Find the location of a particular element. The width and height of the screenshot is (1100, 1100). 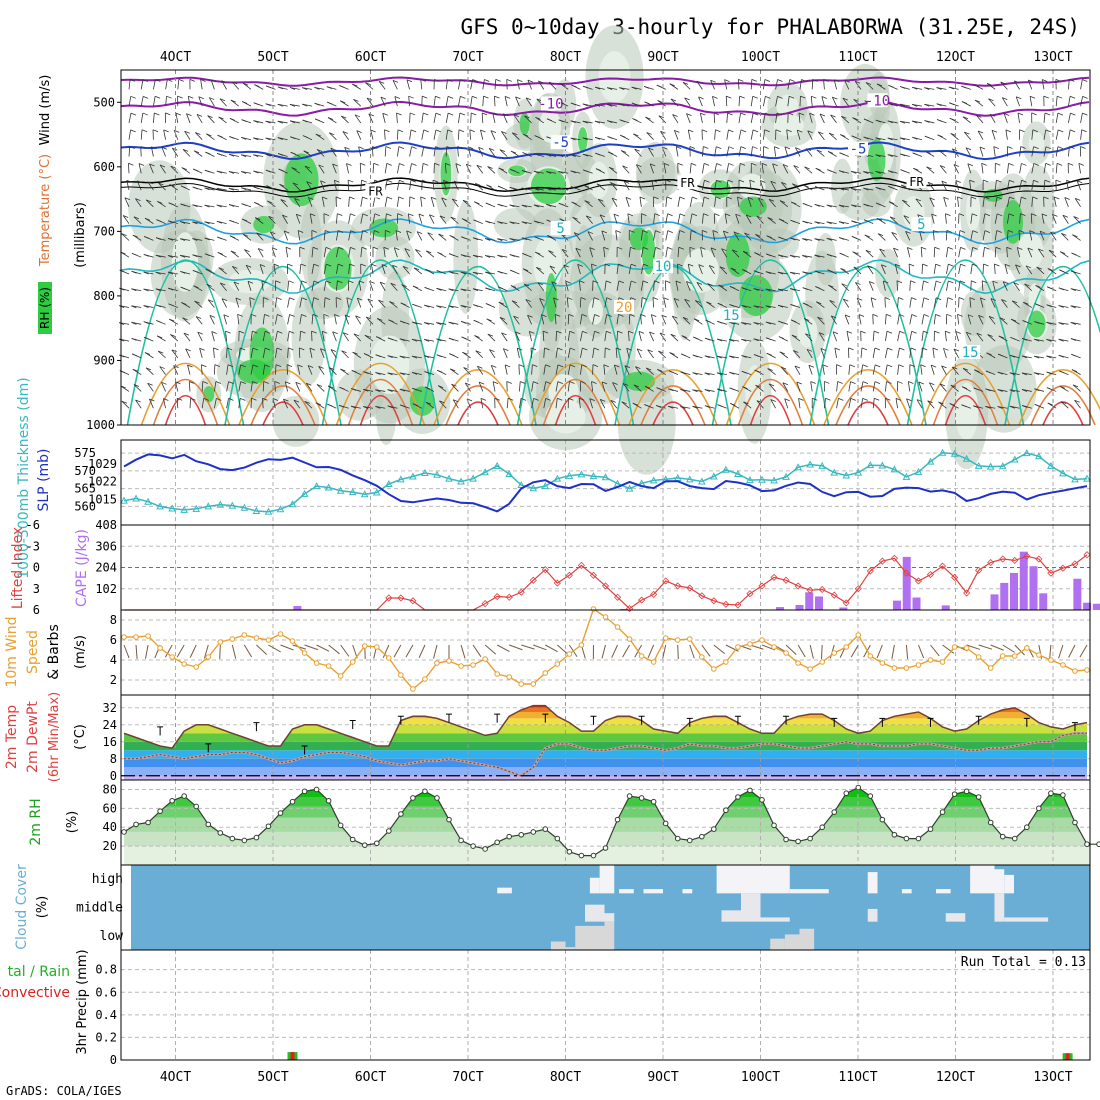

rh-high-blob is located at coordinates (639, 381).